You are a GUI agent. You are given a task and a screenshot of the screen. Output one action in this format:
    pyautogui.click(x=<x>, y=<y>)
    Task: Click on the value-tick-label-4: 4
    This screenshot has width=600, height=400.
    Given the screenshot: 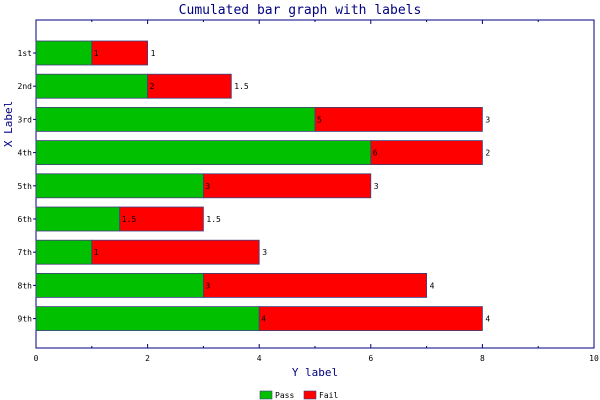 What is the action you would take?
    pyautogui.click(x=259, y=358)
    